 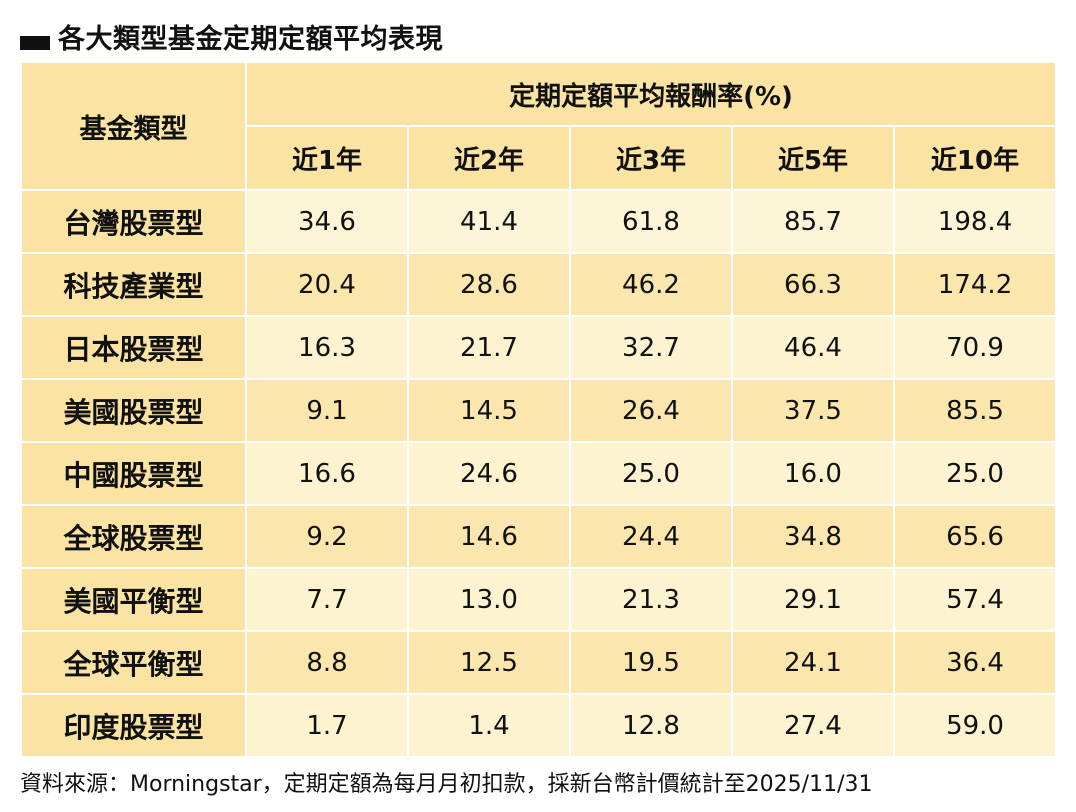 I want to click on fund-type-label: 美國平衡型, so click(x=133, y=599).